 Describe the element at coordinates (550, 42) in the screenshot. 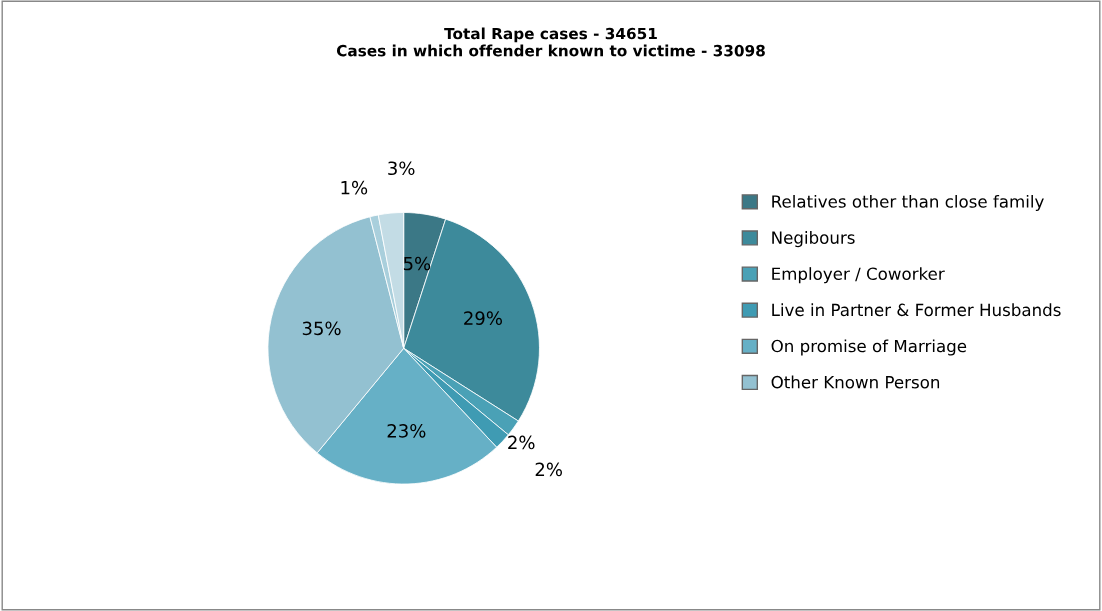

I see `chart-title: Total Rape cases - 34651 Cases in which offender known to victime - 33098` at that location.